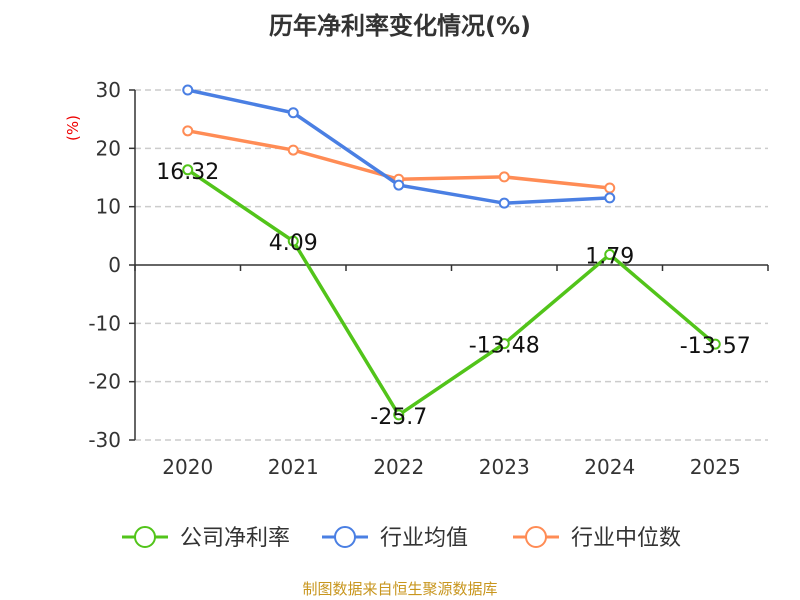 The width and height of the screenshot is (800, 600). I want to click on legend-label: 行业均值, so click(424, 538).